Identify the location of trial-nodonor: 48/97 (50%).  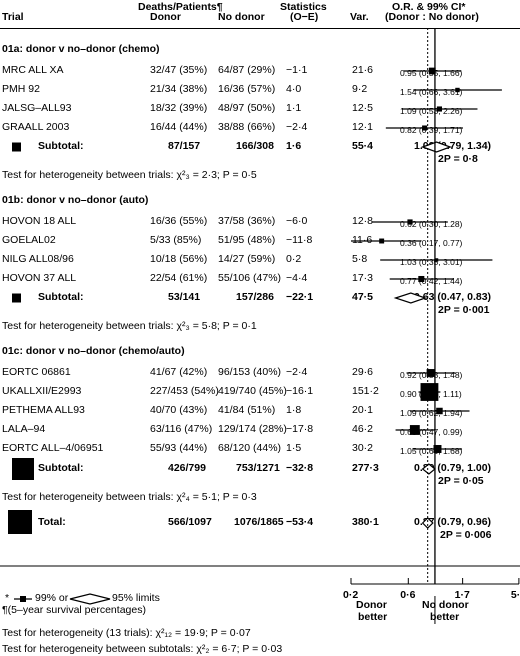
(247, 108).